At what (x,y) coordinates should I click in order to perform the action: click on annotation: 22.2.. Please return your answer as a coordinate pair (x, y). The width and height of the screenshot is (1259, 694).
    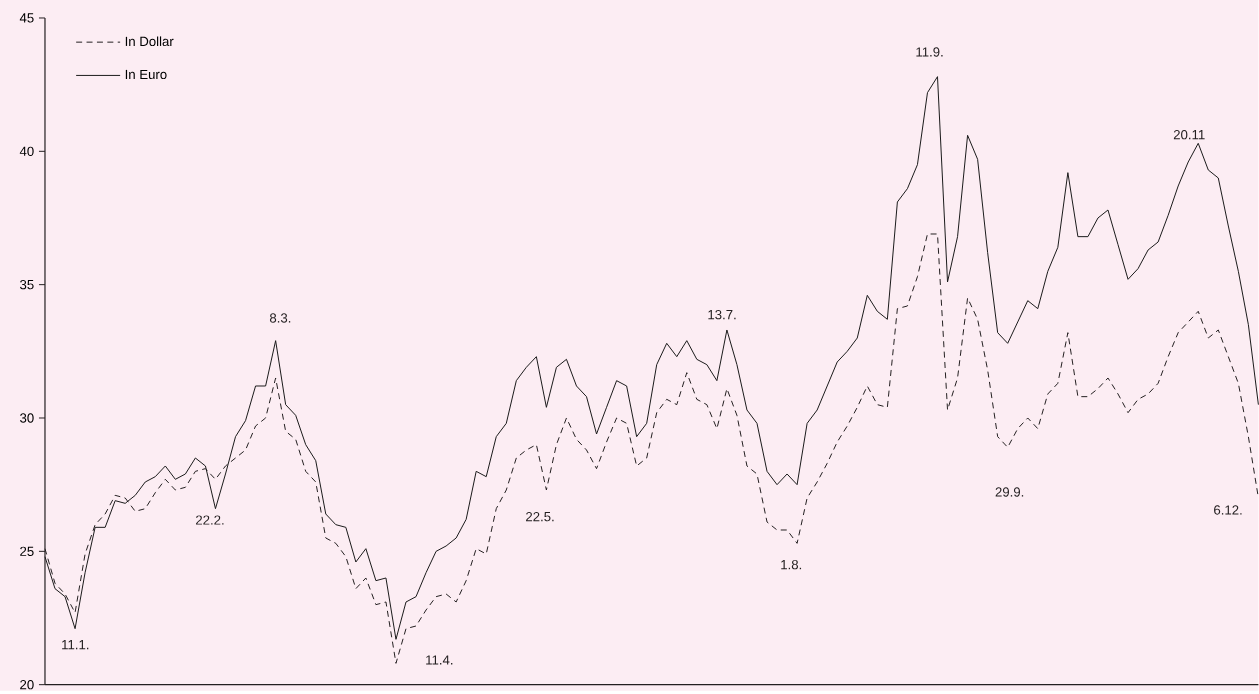
    Looking at the image, I should click on (210, 520).